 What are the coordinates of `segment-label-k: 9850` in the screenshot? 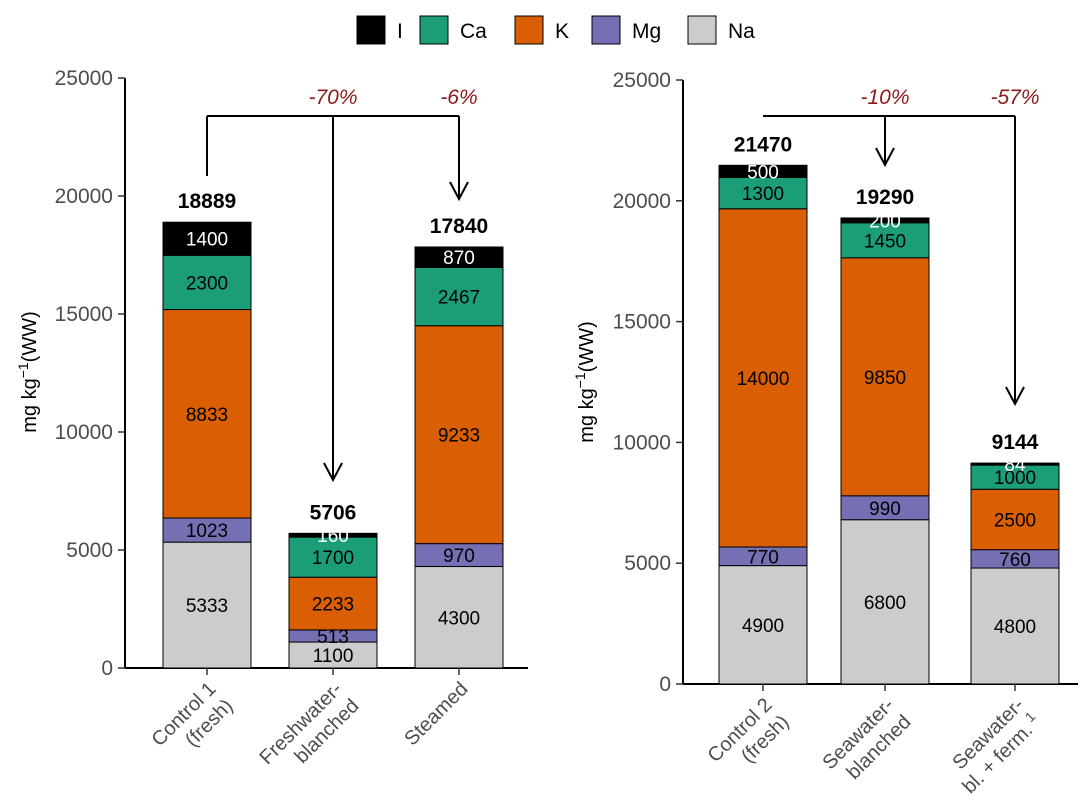 It's located at (885, 378).